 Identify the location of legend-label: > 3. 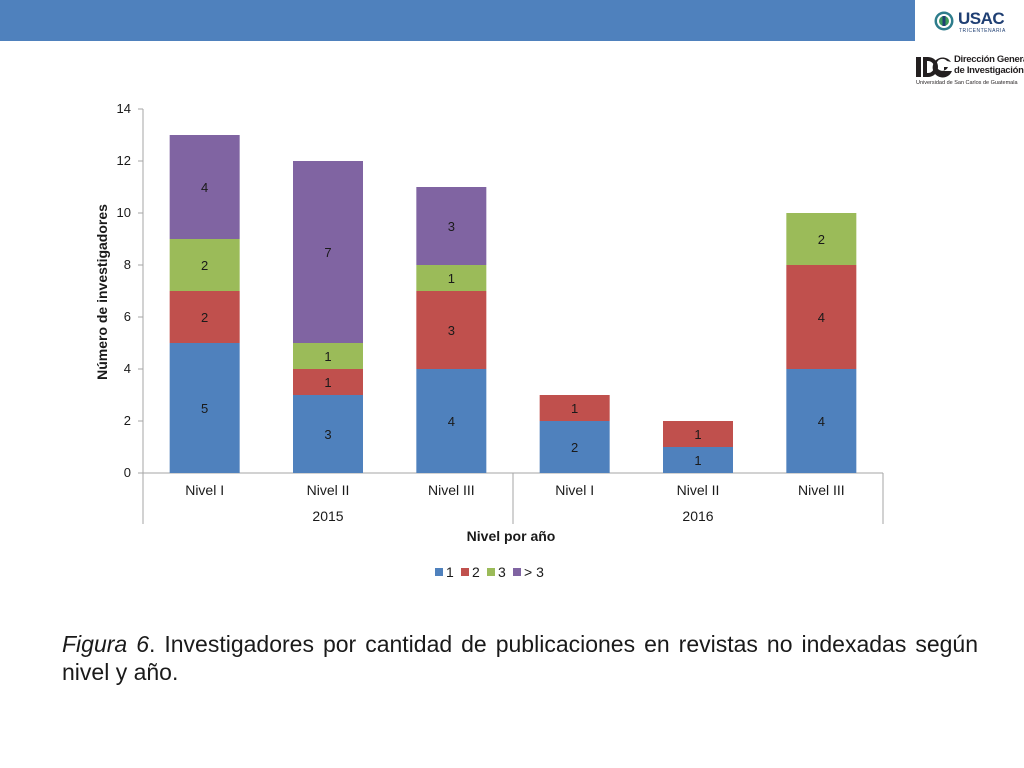
(534, 572).